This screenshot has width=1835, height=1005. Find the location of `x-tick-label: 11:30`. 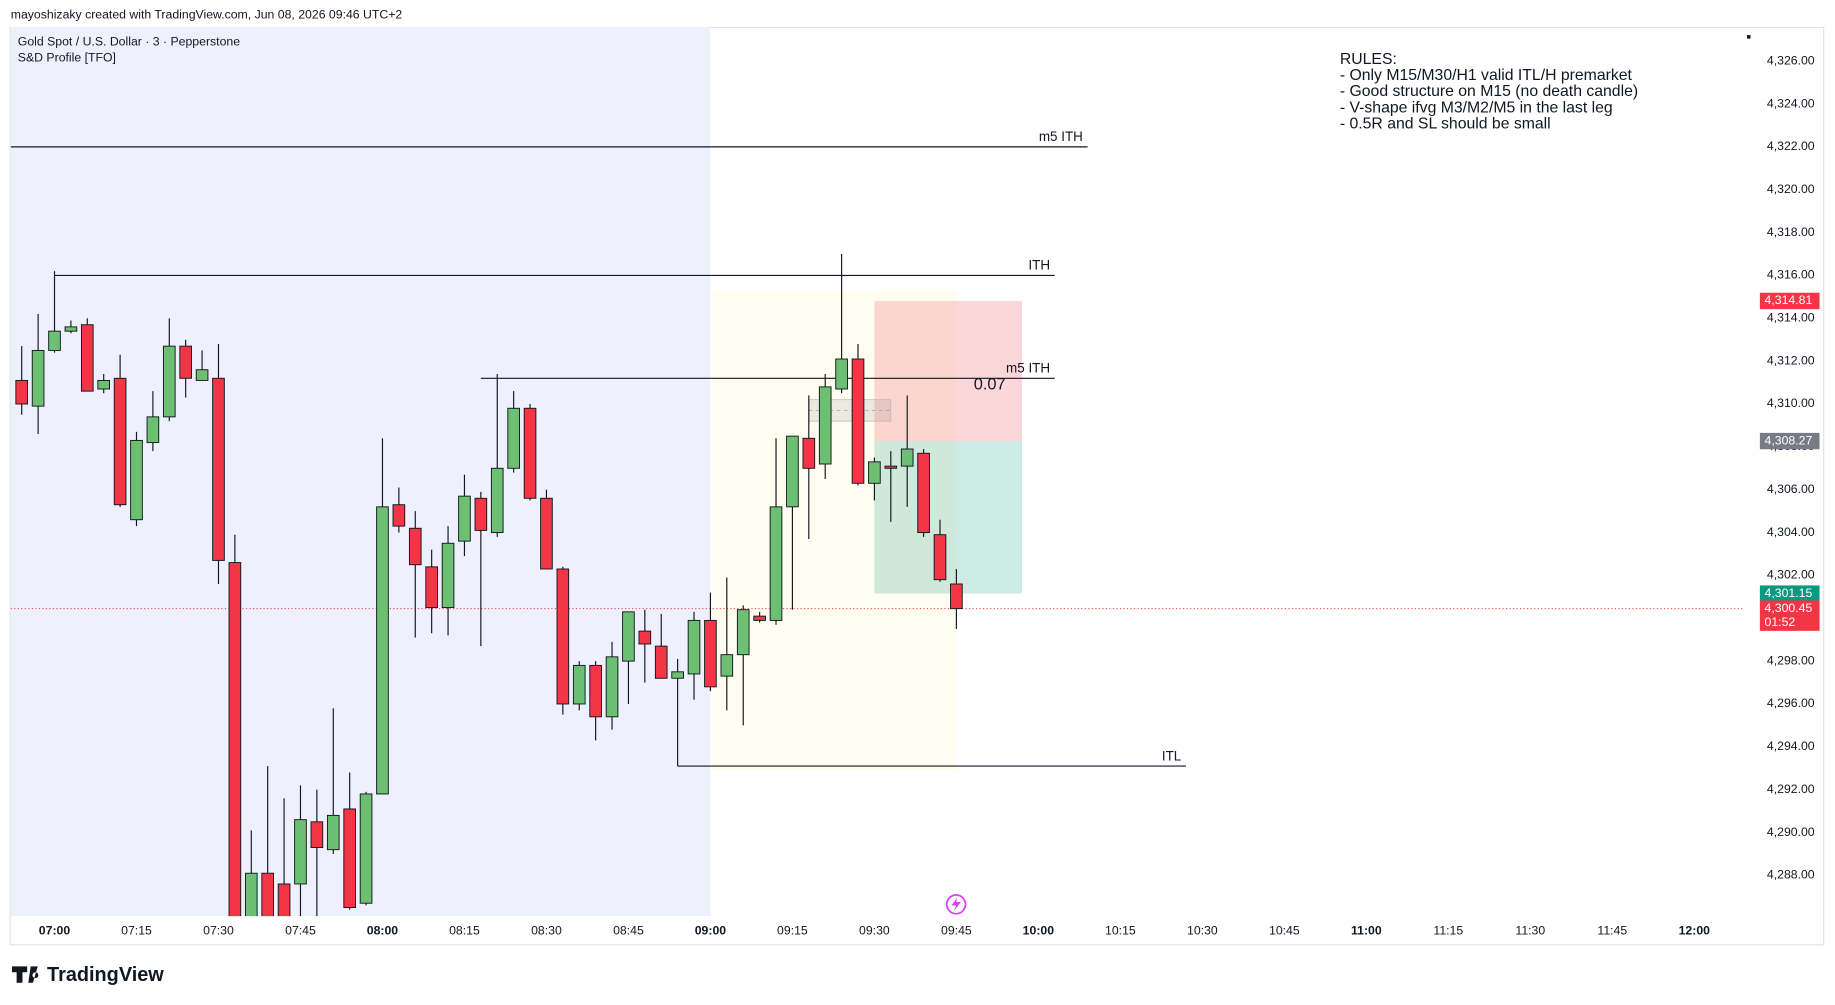

x-tick-label: 11:30 is located at coordinates (1530, 931).